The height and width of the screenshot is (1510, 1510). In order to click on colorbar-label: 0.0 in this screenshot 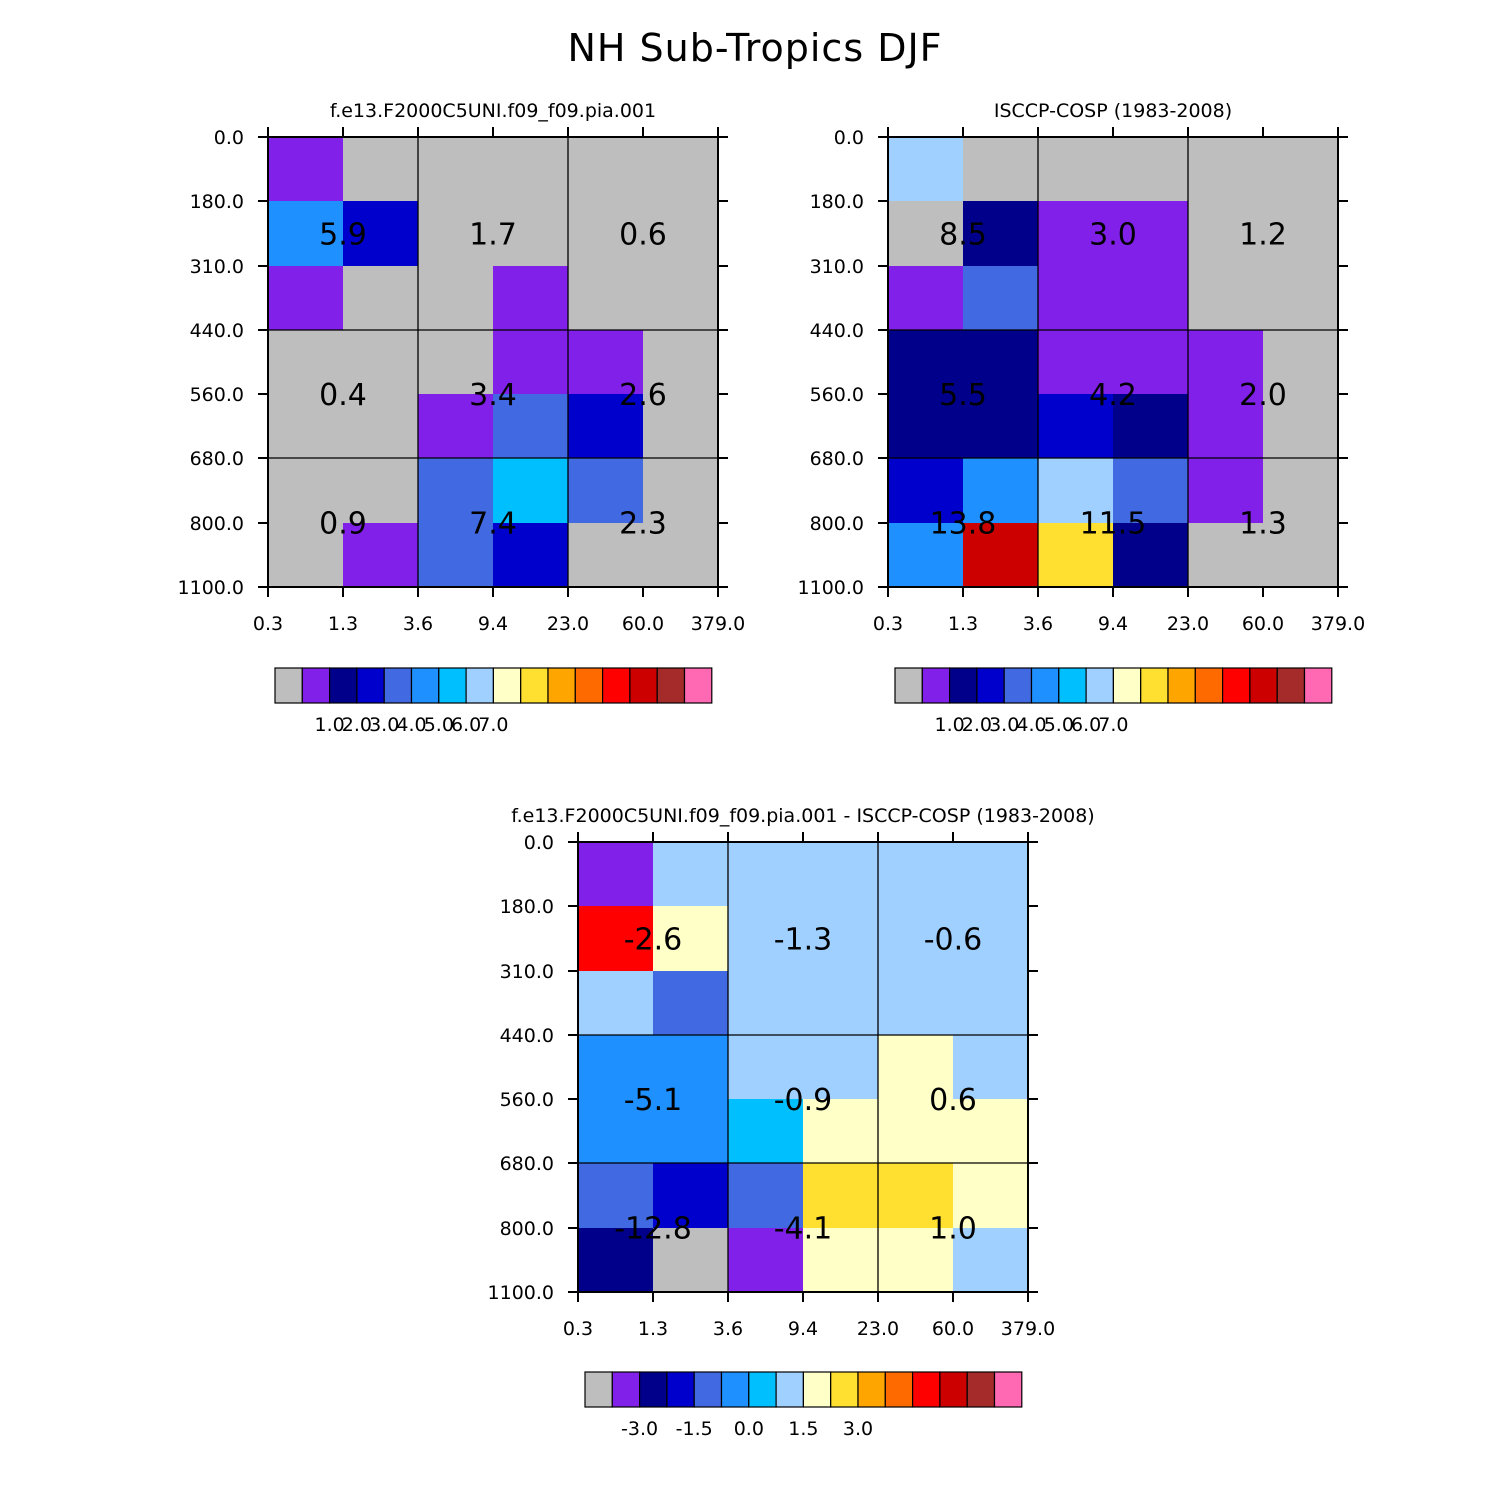, I will do `click(749, 1429)`.